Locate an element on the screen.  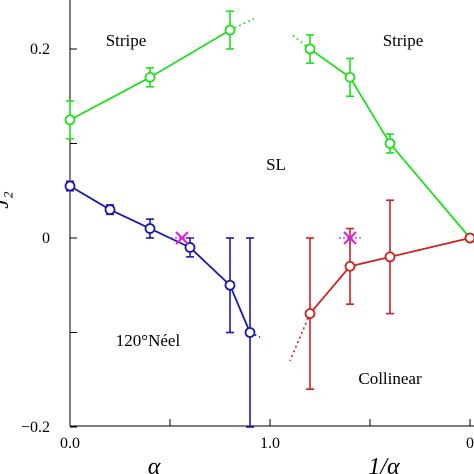
region-label-neel: 120°Néel is located at coordinates (148, 340).